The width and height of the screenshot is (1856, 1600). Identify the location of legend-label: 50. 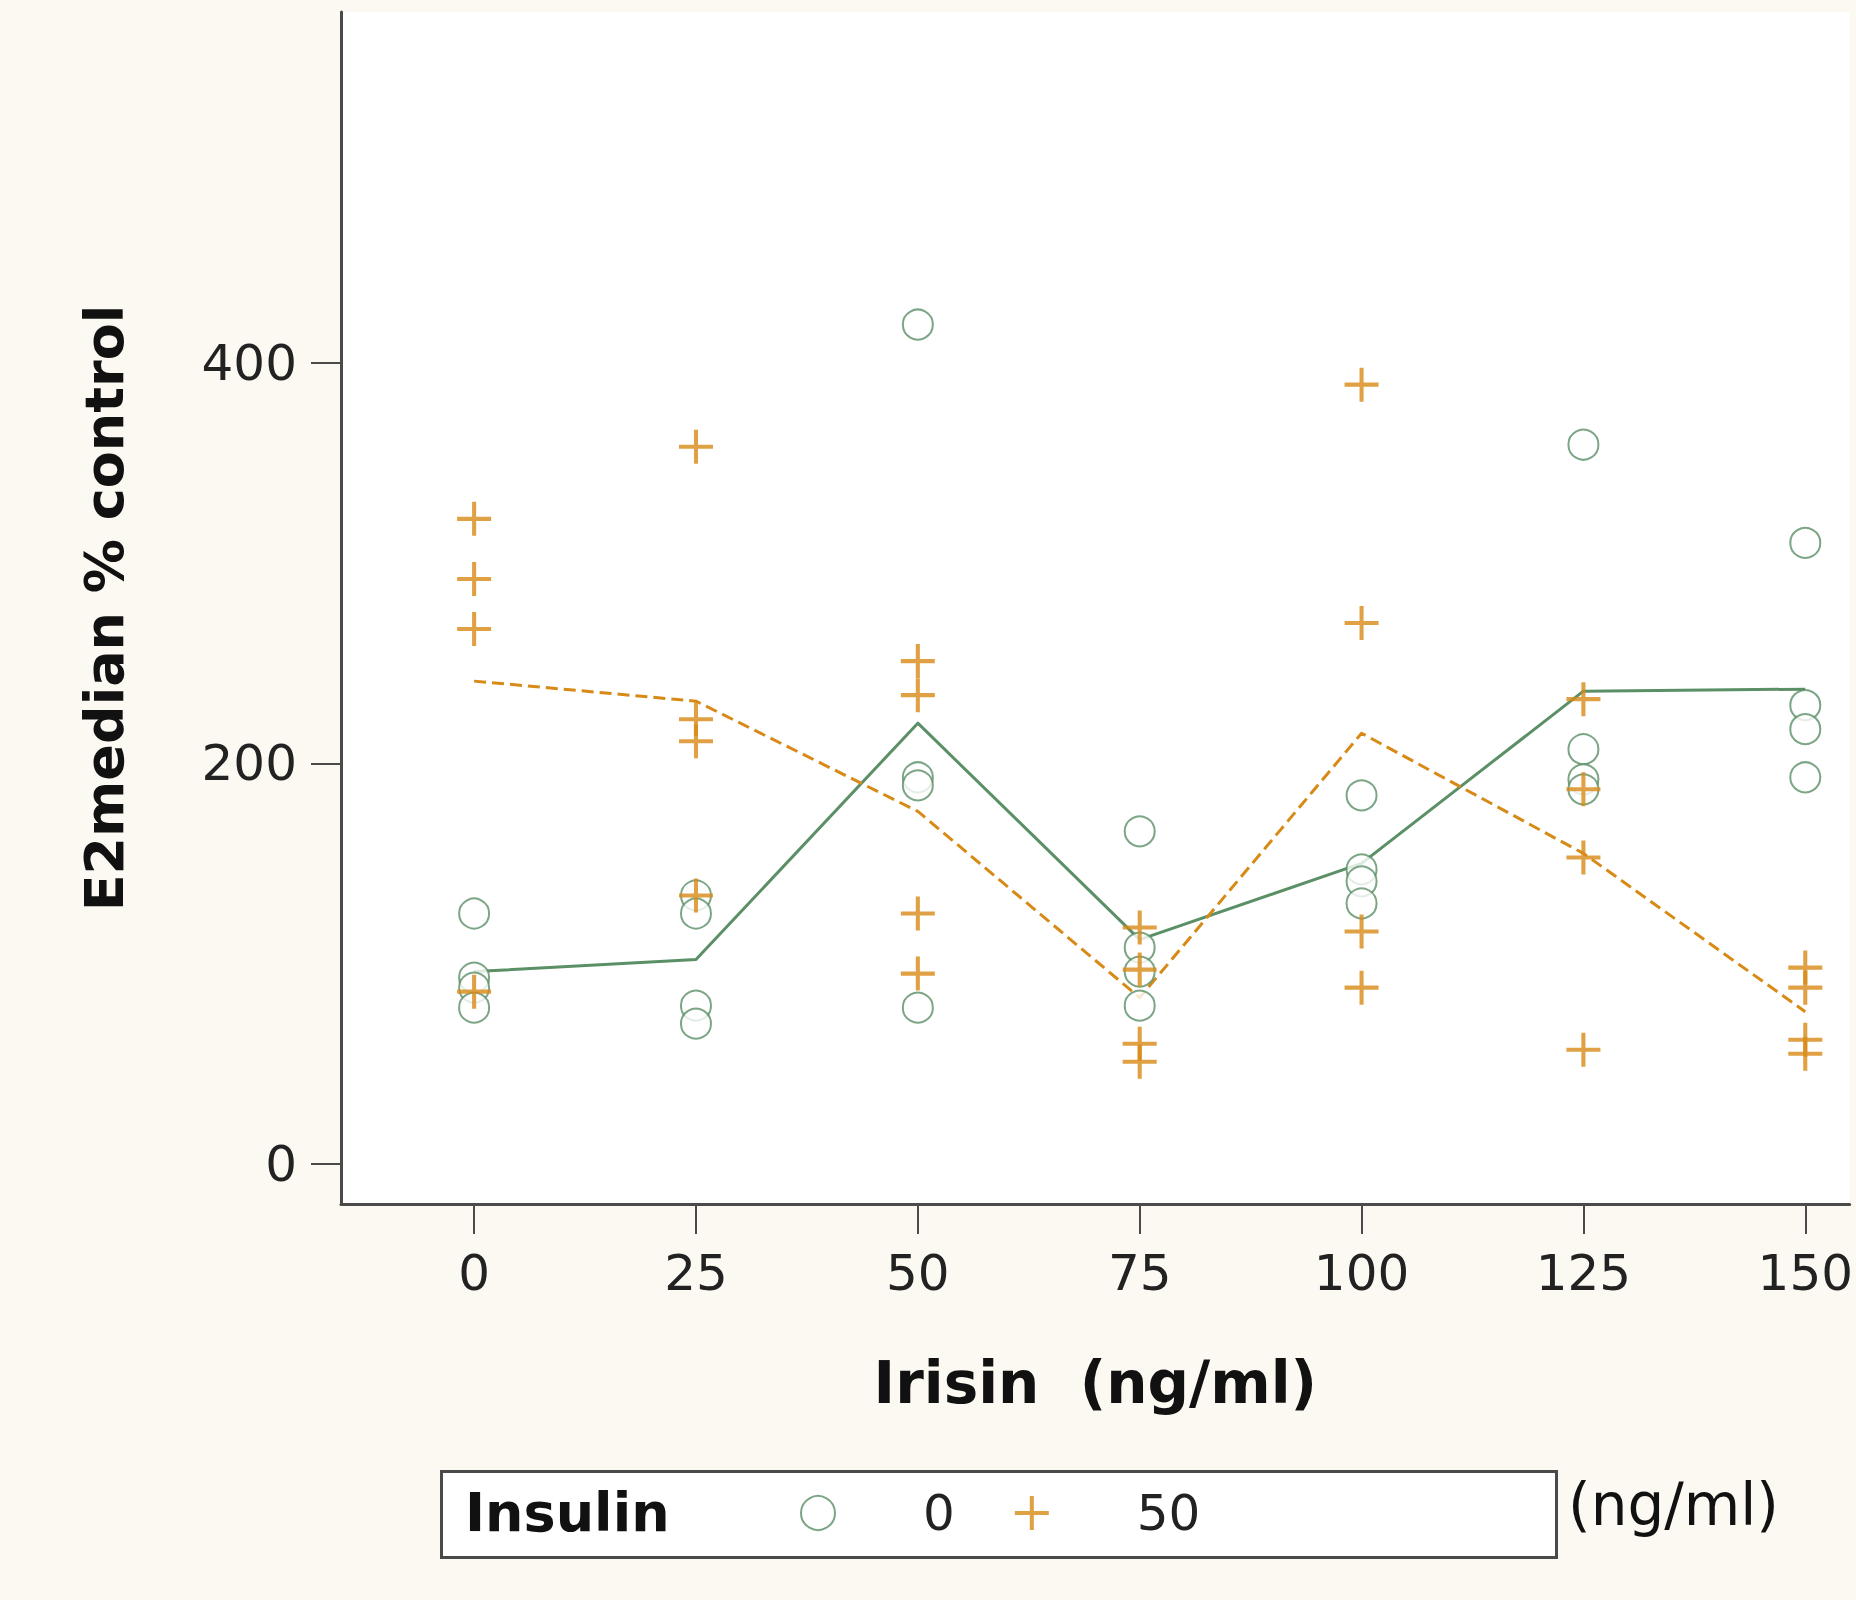
(1168, 1513).